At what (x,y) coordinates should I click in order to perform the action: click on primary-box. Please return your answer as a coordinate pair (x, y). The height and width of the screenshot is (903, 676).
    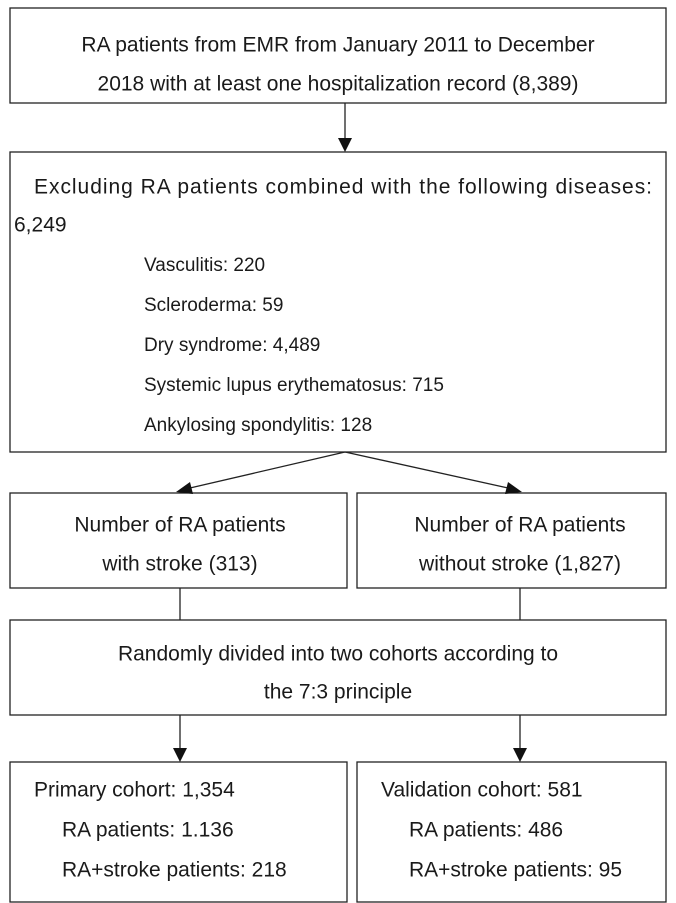
    Looking at the image, I should click on (178, 832).